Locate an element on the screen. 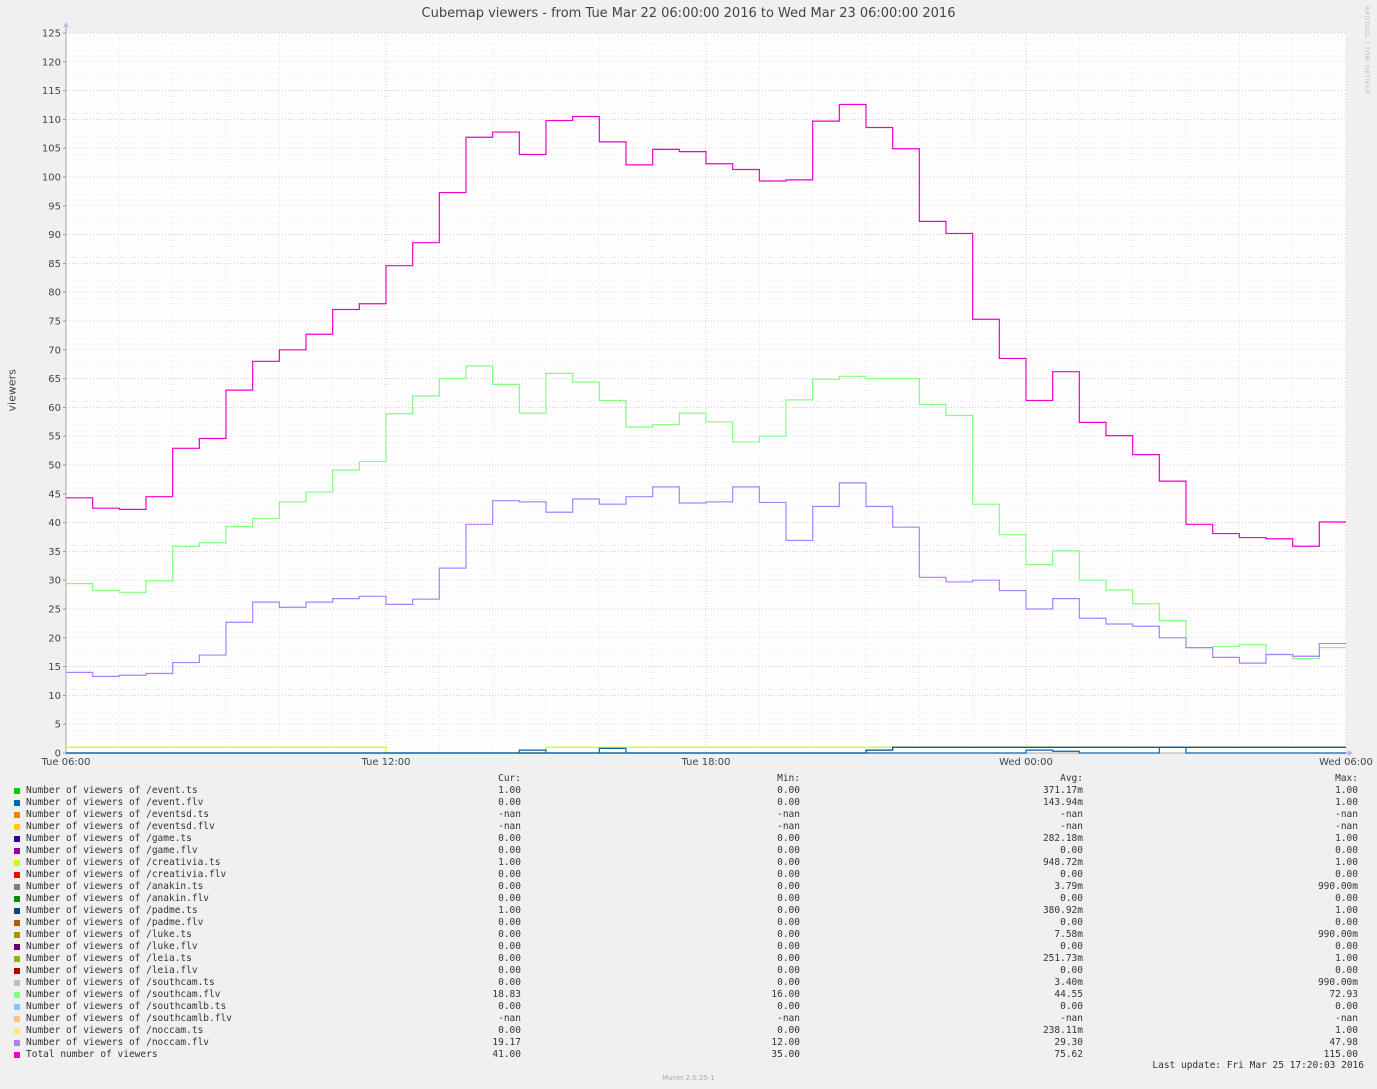 The image size is (1377, 1089). y-tick-label: 75 is located at coordinates (54, 322).